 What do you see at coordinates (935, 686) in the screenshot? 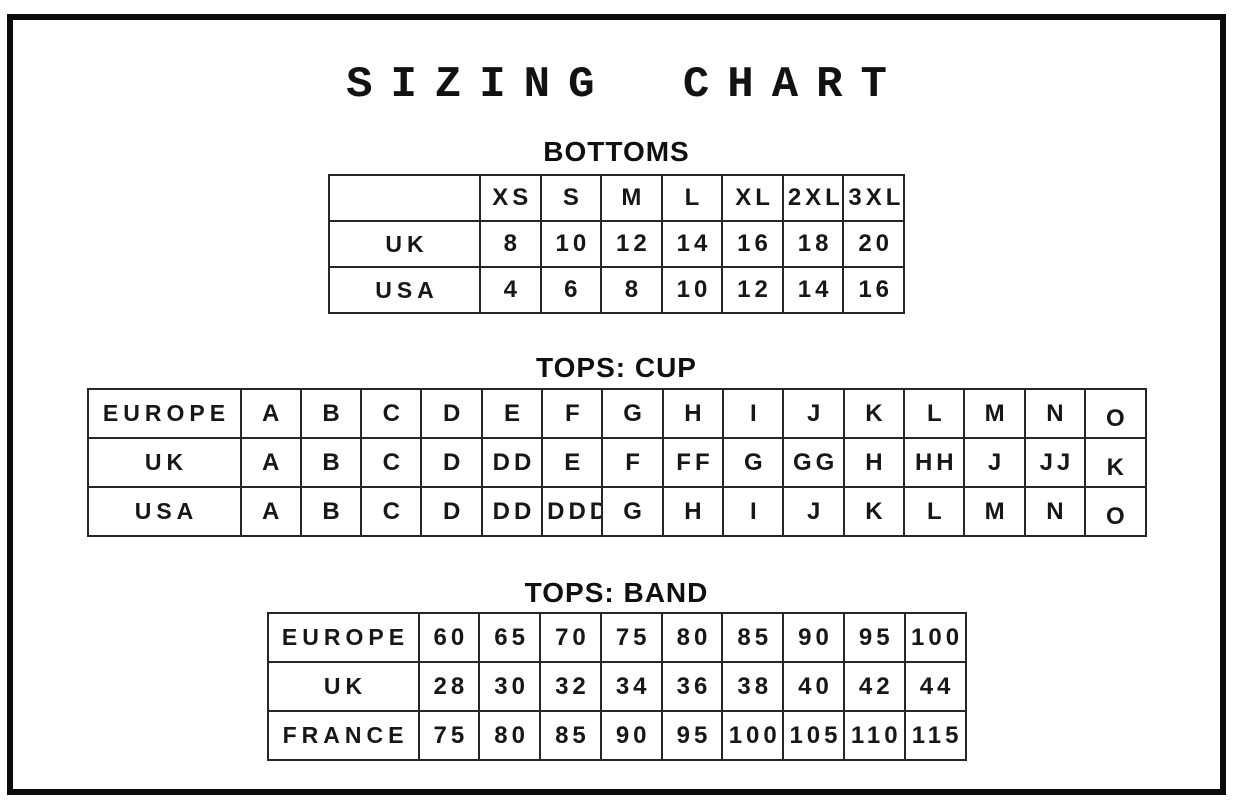
I see `size-value-cell: 44` at bounding box center [935, 686].